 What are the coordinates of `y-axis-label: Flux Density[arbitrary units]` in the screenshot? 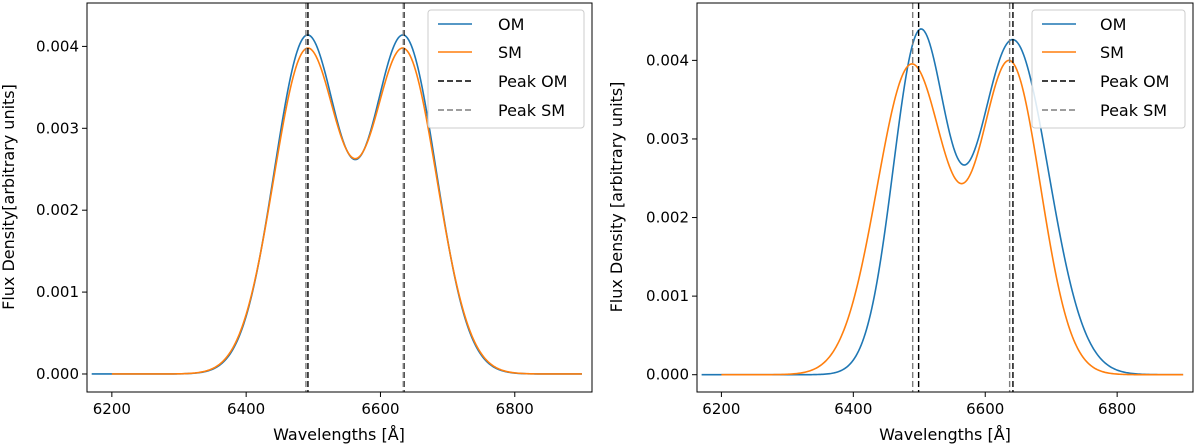 It's located at (9, 197).